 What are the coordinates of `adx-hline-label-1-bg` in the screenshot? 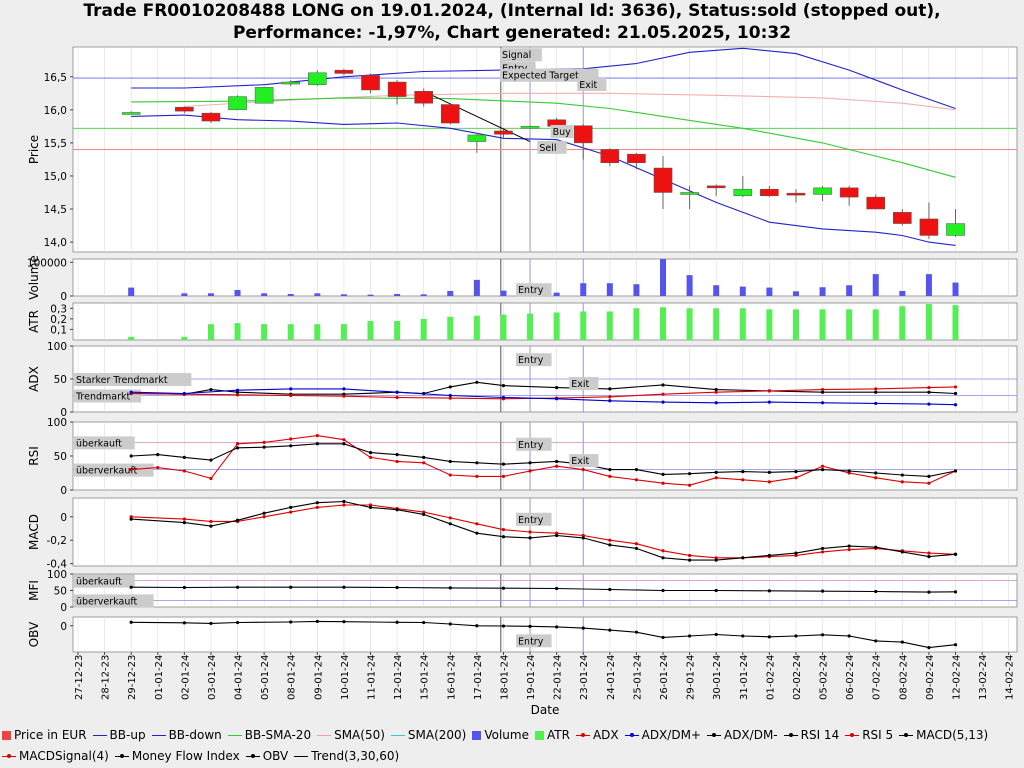 It's located at (107, 396).